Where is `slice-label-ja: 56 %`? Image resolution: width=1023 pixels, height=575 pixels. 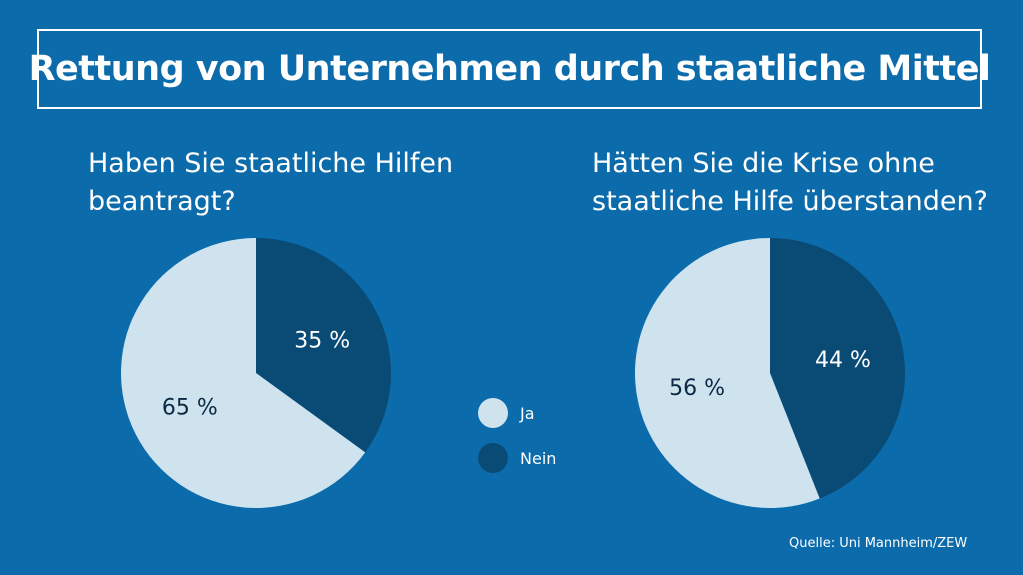
slice-label-ja: 56 % is located at coordinates (697, 388).